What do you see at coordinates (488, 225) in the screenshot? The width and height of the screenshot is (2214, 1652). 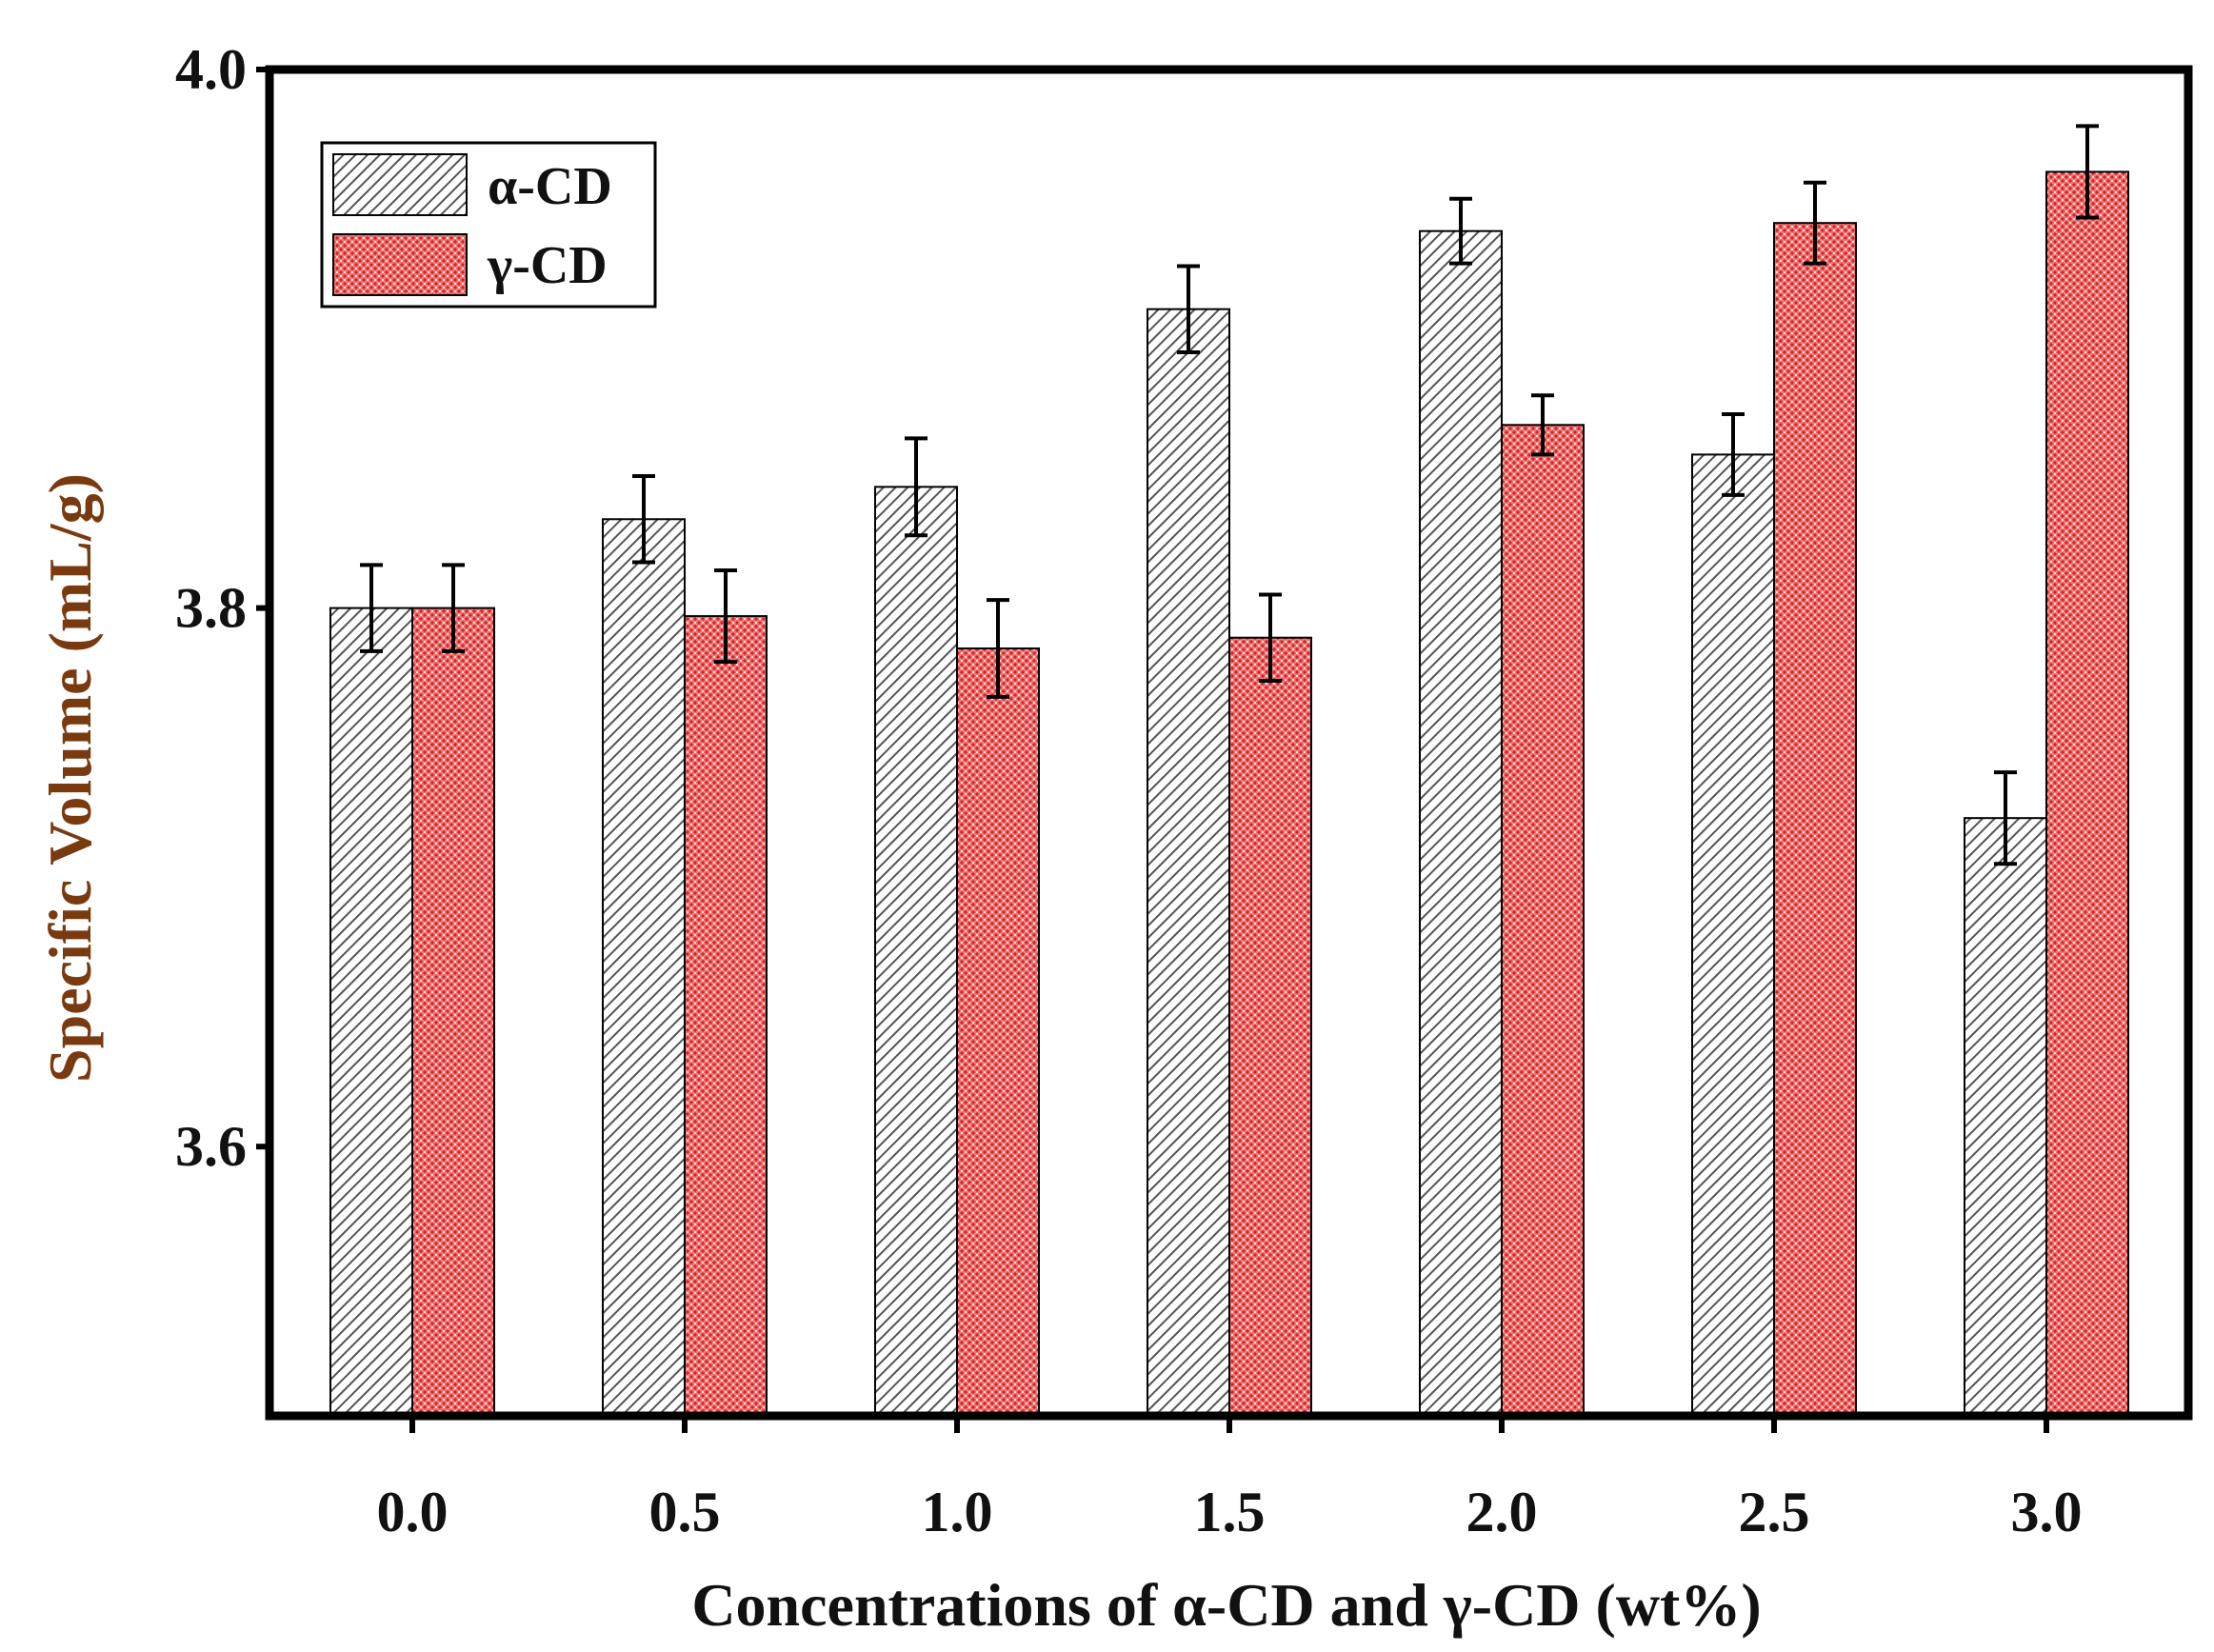 I see `legend: α-CD γ-CD` at bounding box center [488, 225].